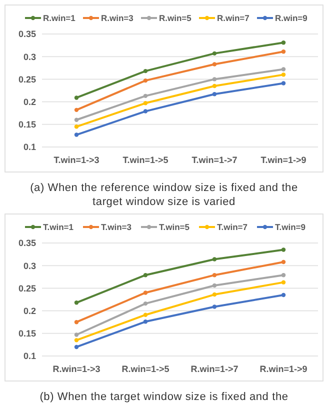  I want to click on legend-label: T.win=3, so click(116, 227).